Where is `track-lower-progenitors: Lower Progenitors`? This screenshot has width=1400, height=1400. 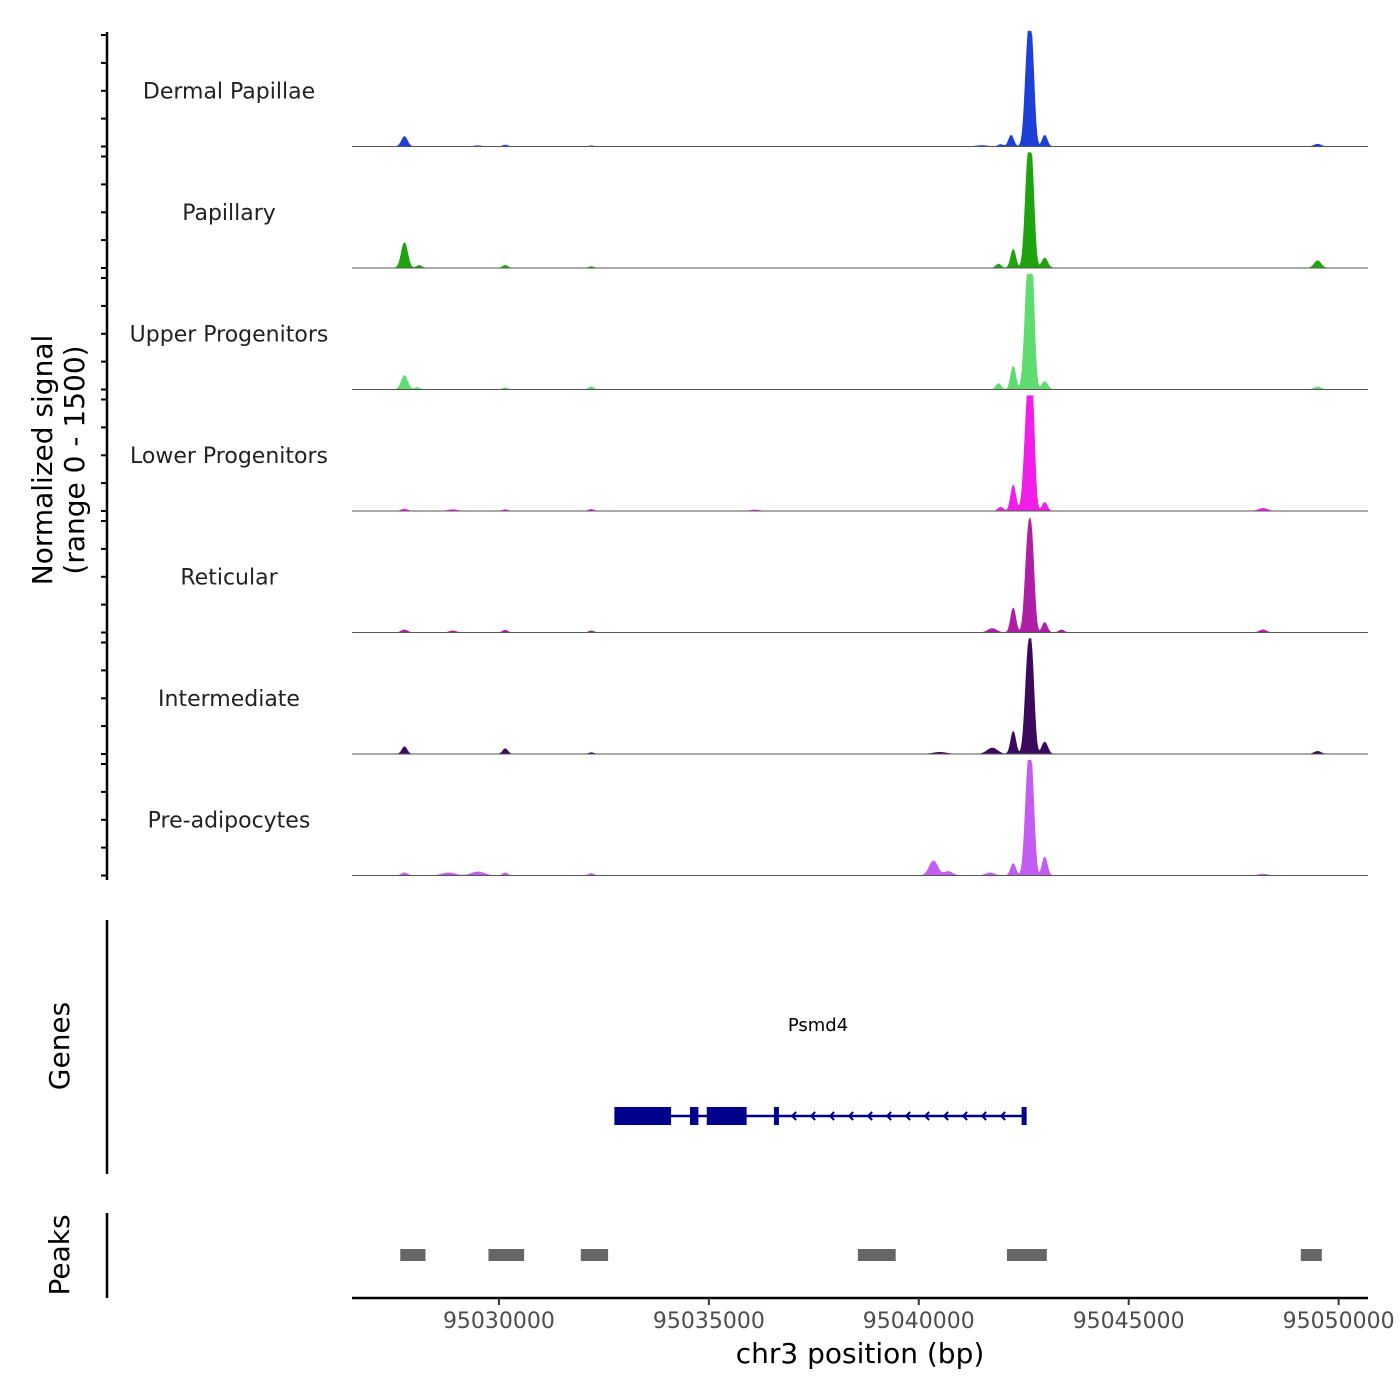
track-lower-progenitors: Lower Progenitors is located at coordinates (749, 453).